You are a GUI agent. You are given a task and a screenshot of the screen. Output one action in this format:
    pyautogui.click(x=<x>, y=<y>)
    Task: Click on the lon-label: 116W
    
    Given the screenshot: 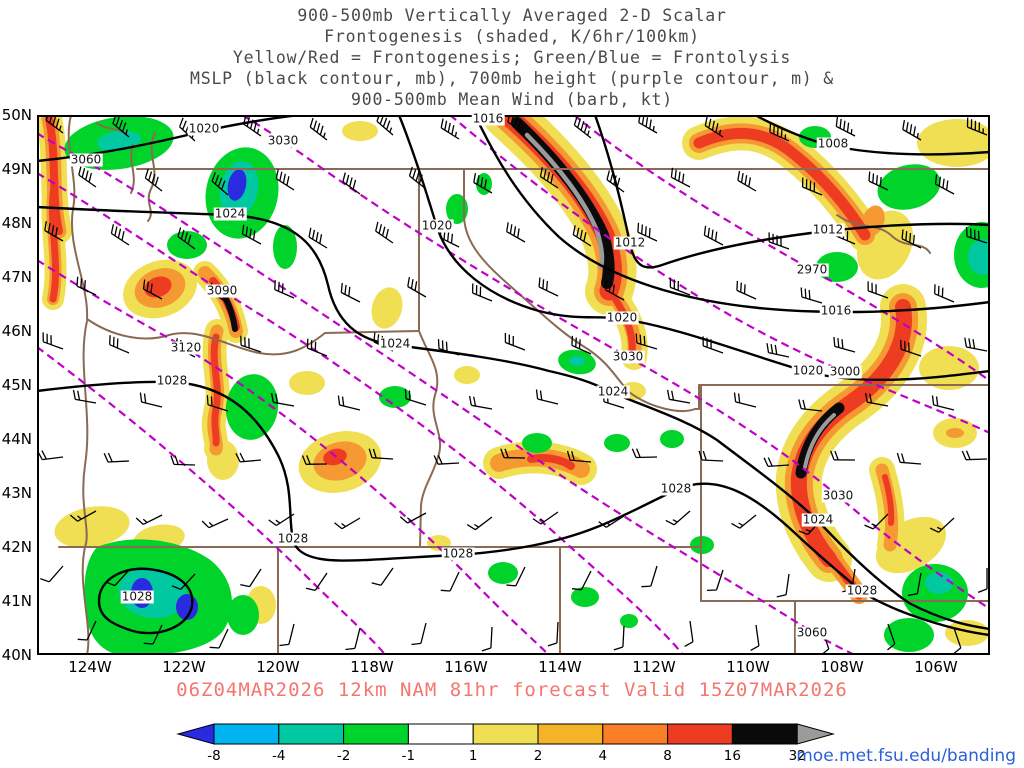 What is the action you would take?
    pyautogui.click(x=466, y=667)
    